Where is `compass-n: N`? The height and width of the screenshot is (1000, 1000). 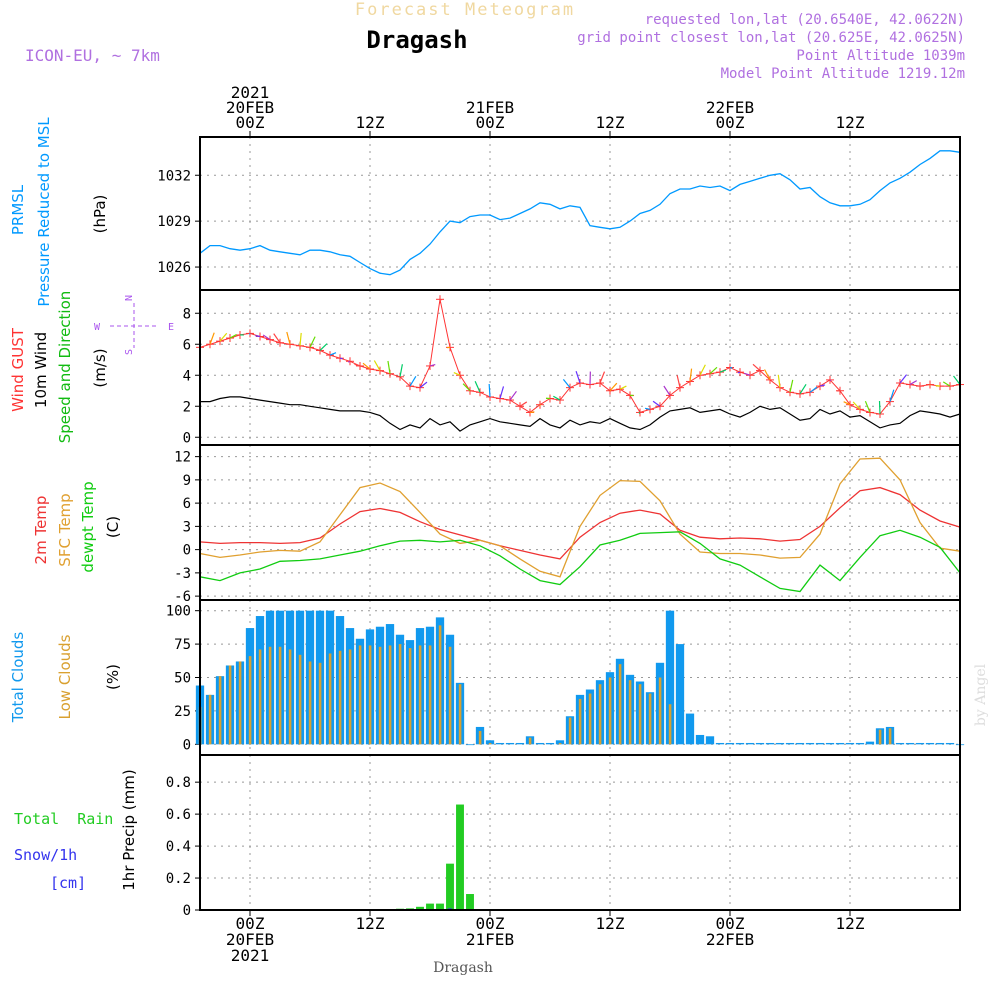
compass-n: N is located at coordinates (129, 298).